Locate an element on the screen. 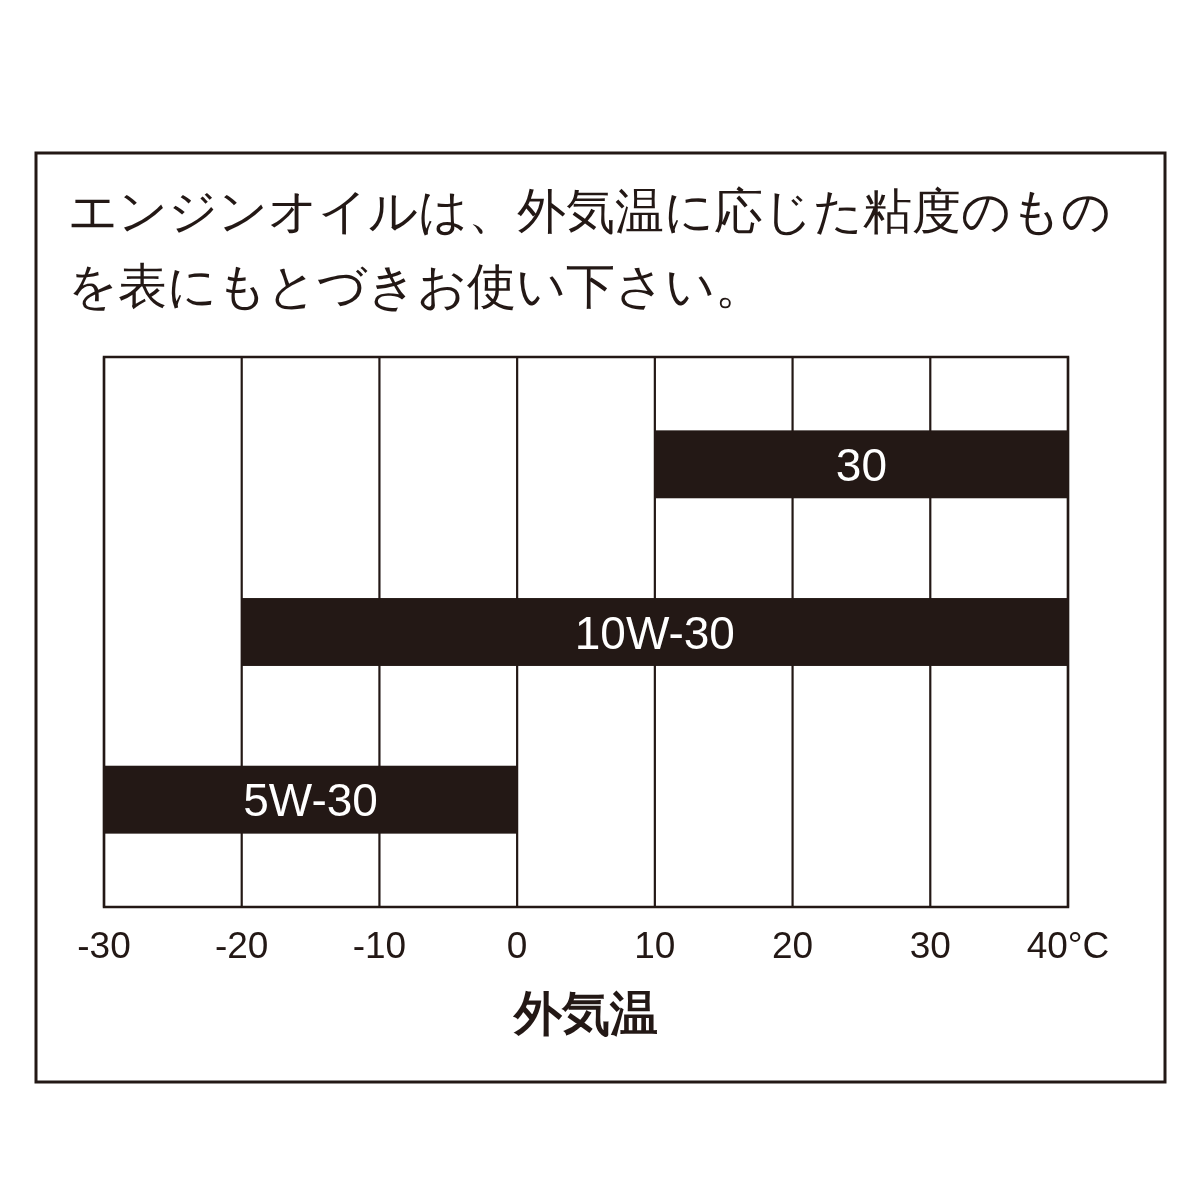  x-tick-label: 0 is located at coordinates (517, 945).